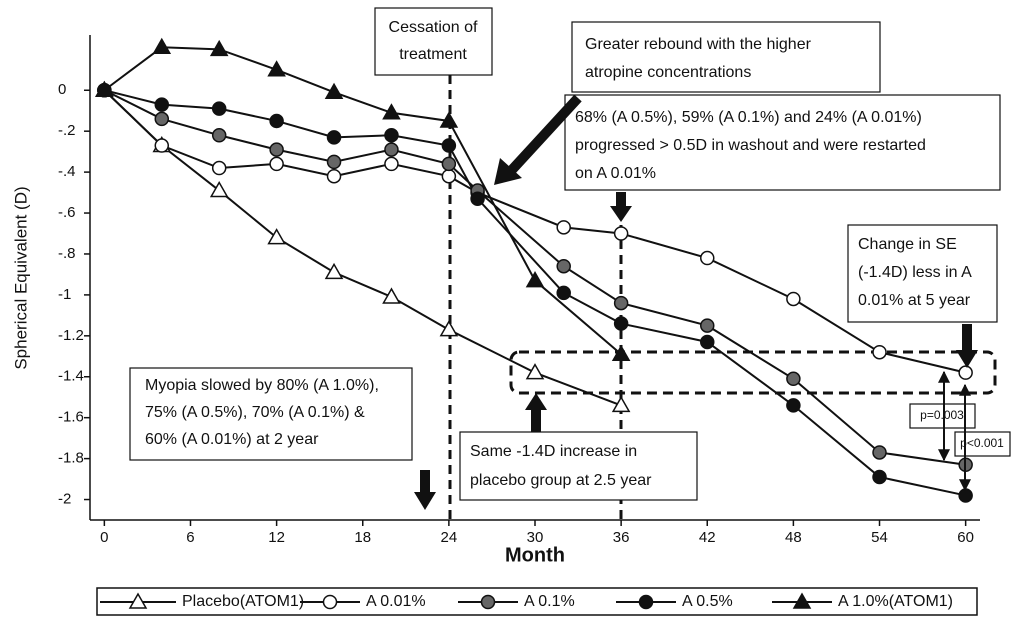 This screenshot has height=617, width=1012. What do you see at coordinates (561, 480) in the screenshot?
I see `annotation-text: placebo group at 2.5 year` at bounding box center [561, 480].